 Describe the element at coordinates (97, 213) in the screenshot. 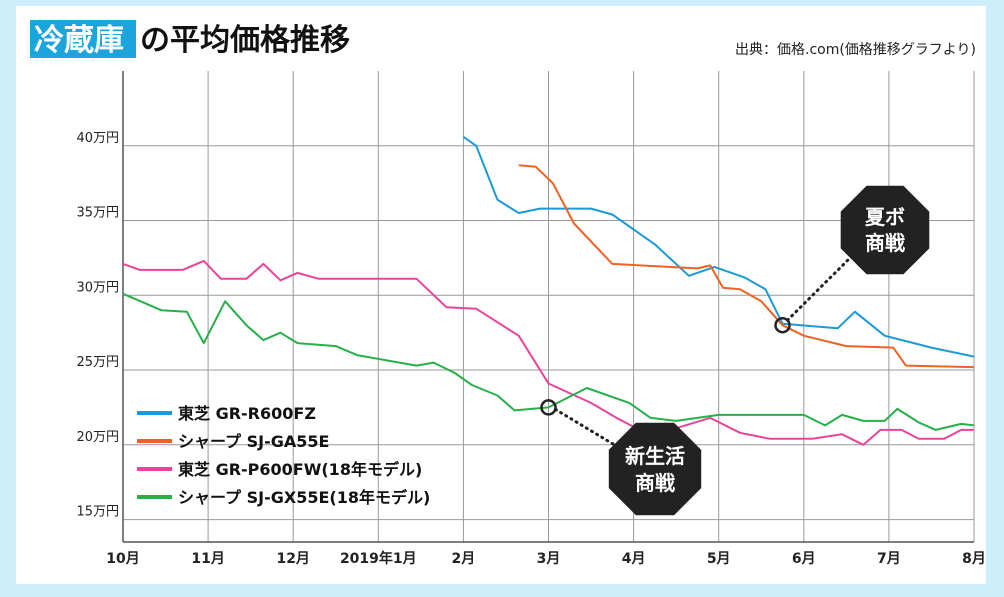

I see `y-tick-label: 35万円` at that location.